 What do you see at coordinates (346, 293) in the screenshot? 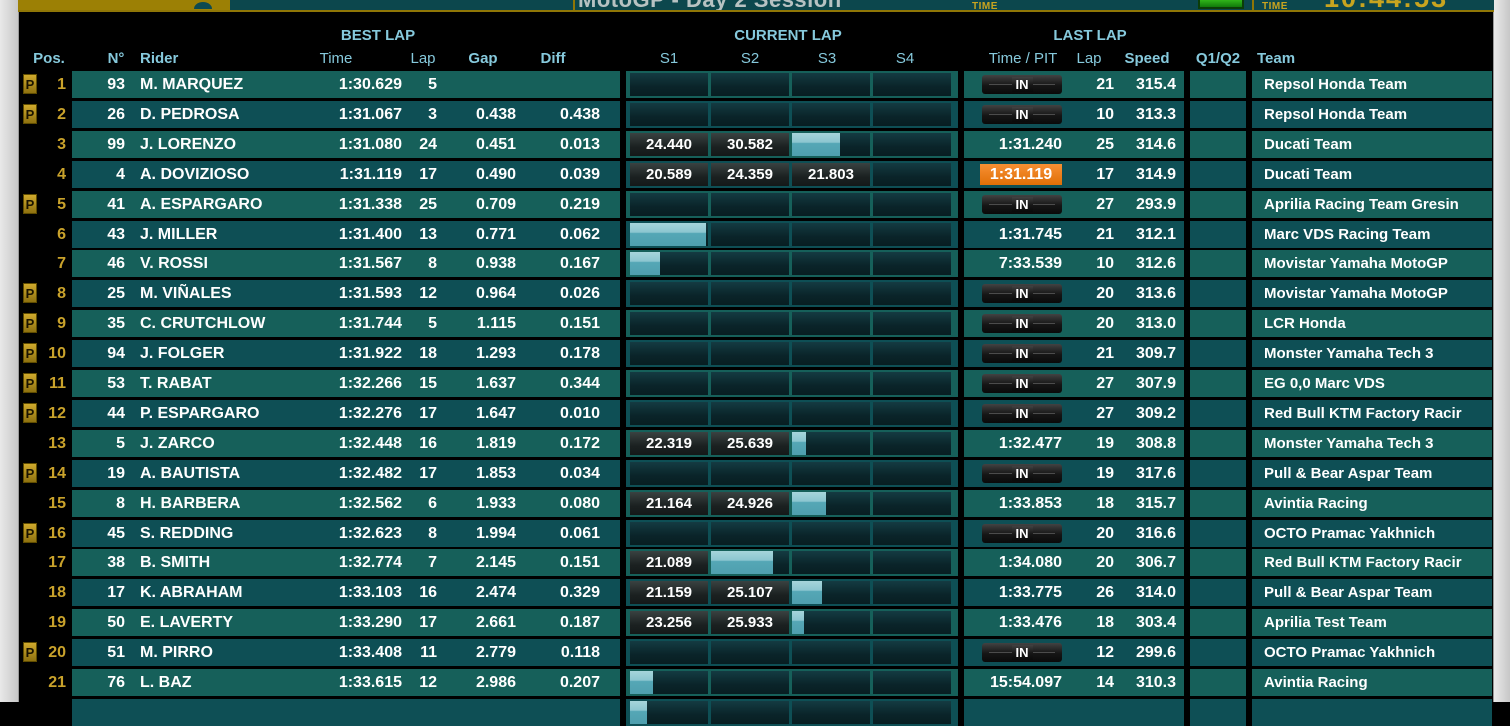
I see `best-lap-panel: 25 M. VIÑALES 1:31.593 12 0.964 0.026` at bounding box center [346, 293].